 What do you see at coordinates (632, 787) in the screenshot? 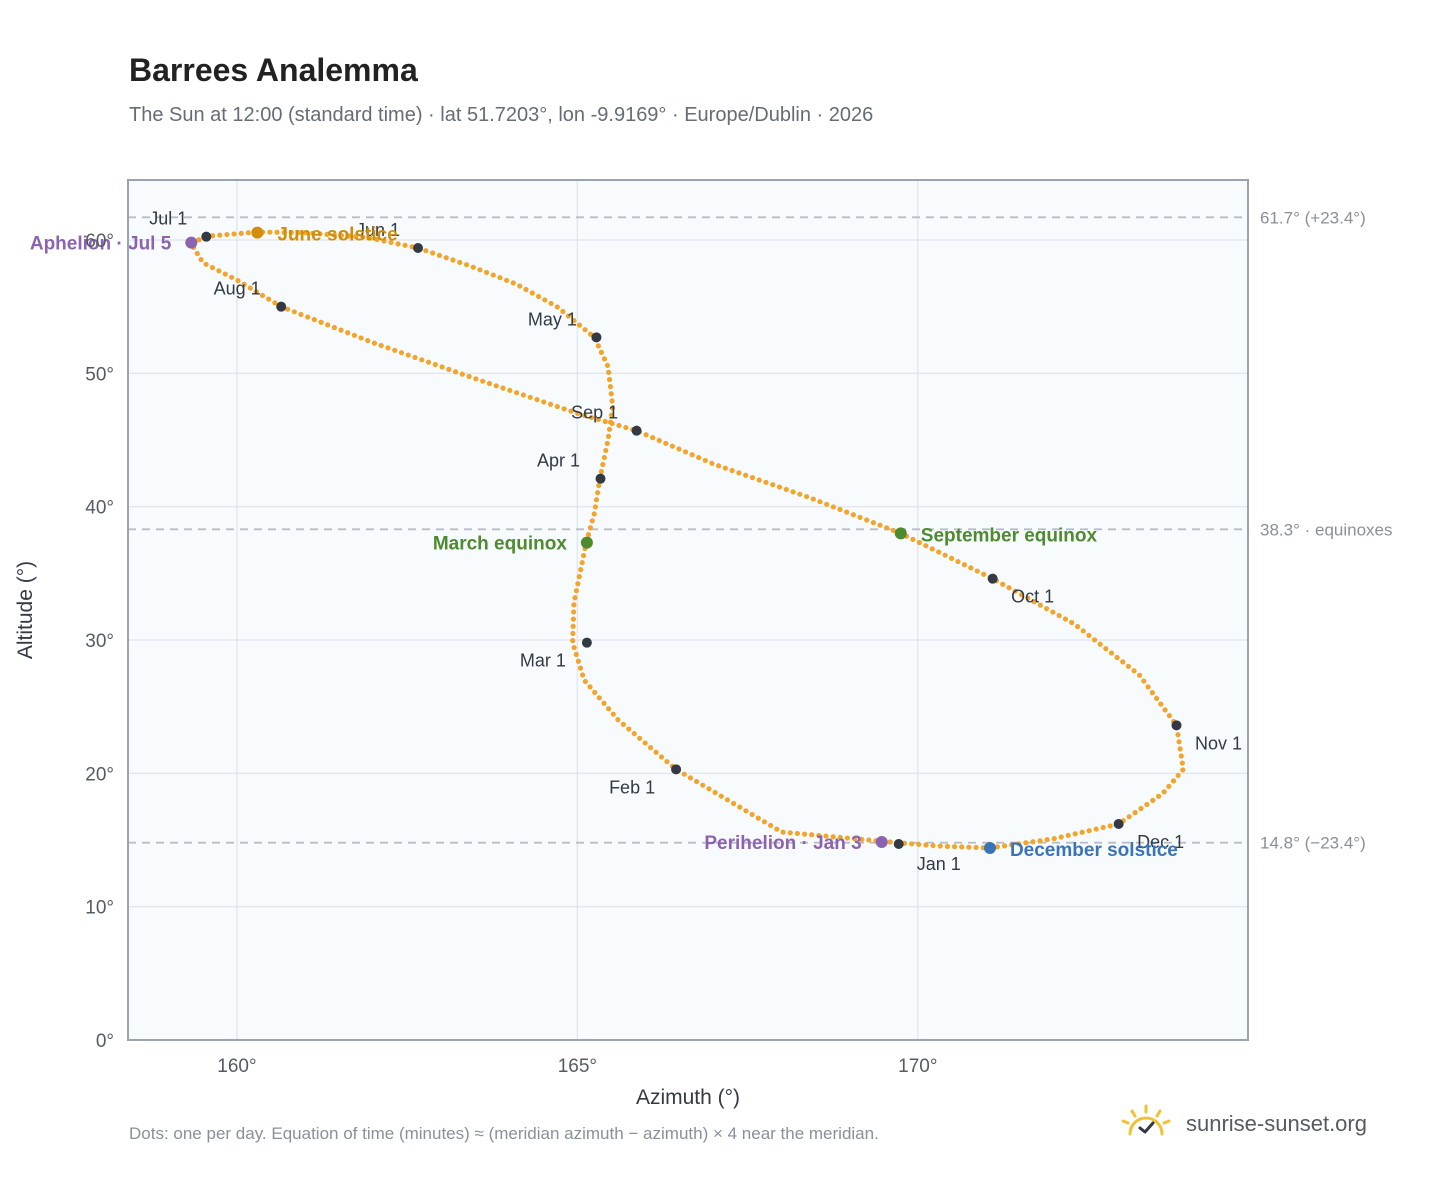
I see `month-label: Feb 1` at bounding box center [632, 787].